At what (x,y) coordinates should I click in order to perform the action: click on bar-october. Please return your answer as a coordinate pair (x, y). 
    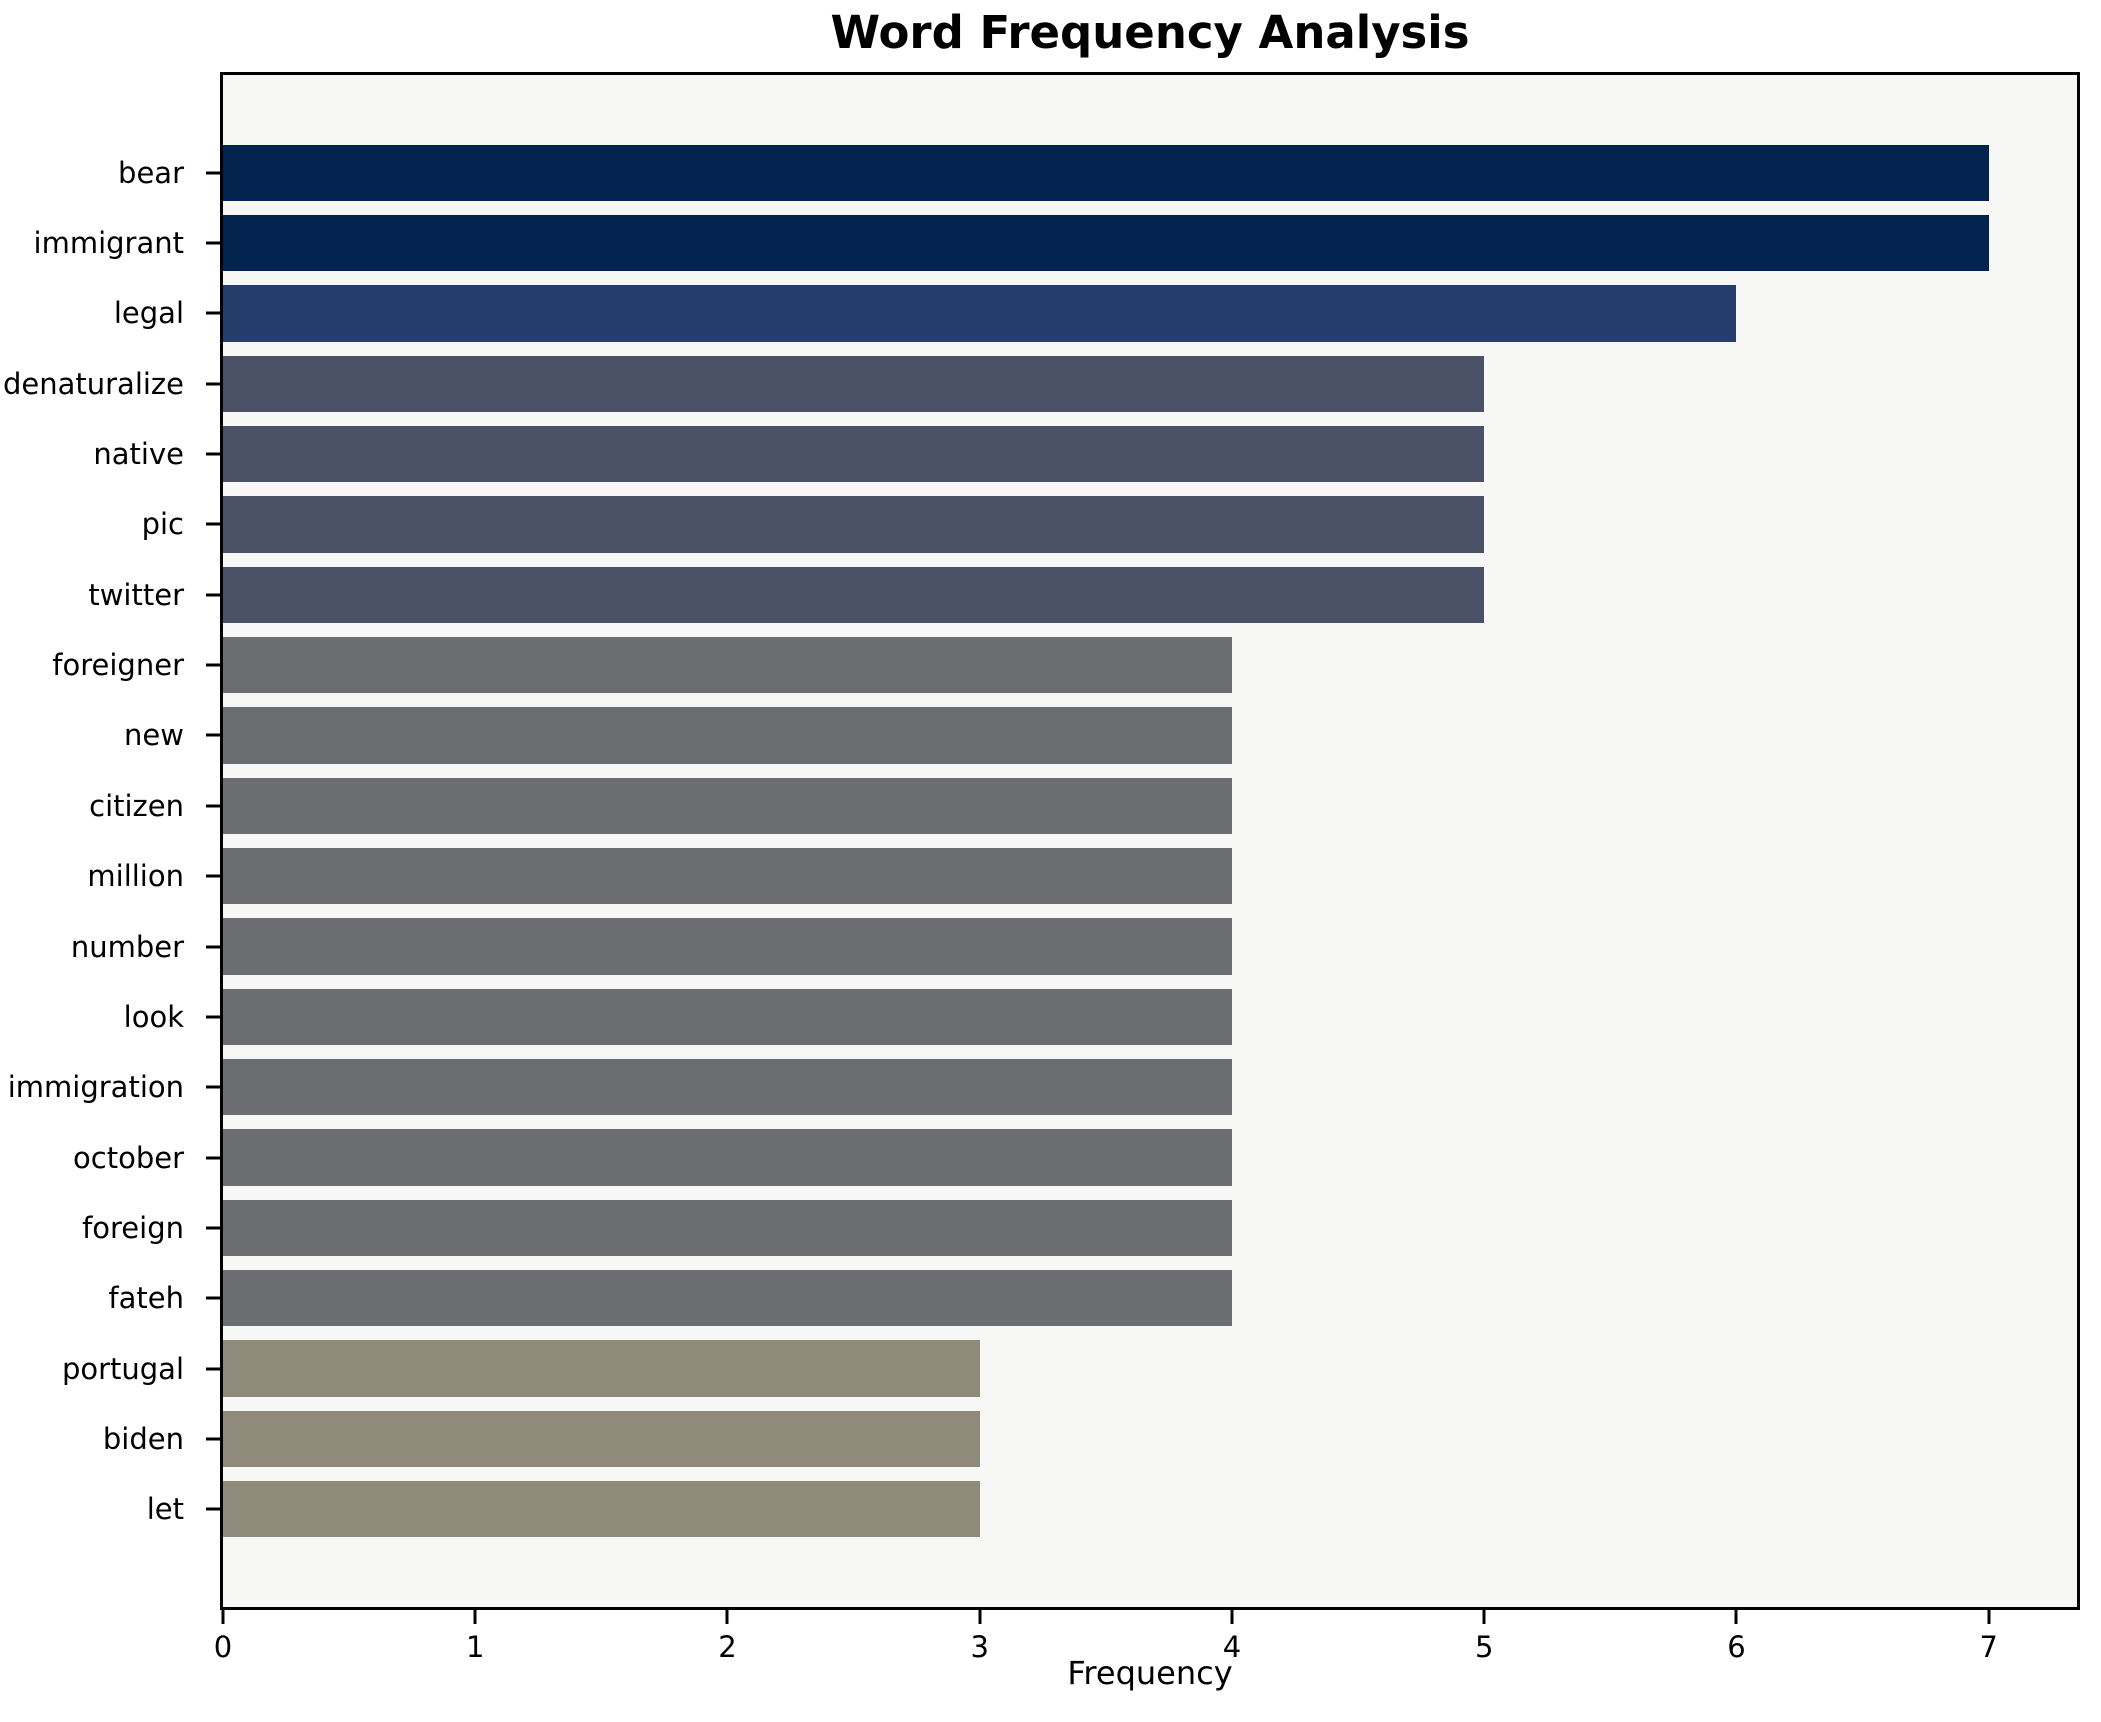
    Looking at the image, I should click on (727, 1157).